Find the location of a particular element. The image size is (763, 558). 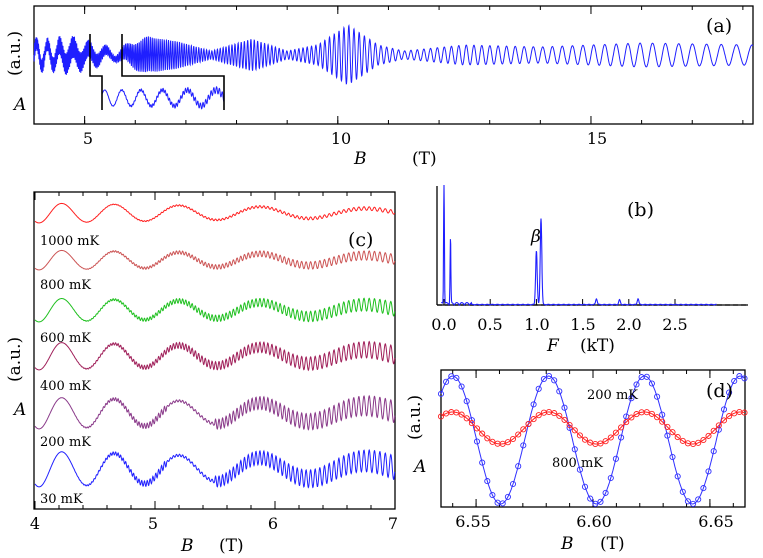

c-label-1000mk: 1000 mK is located at coordinates (70, 241).